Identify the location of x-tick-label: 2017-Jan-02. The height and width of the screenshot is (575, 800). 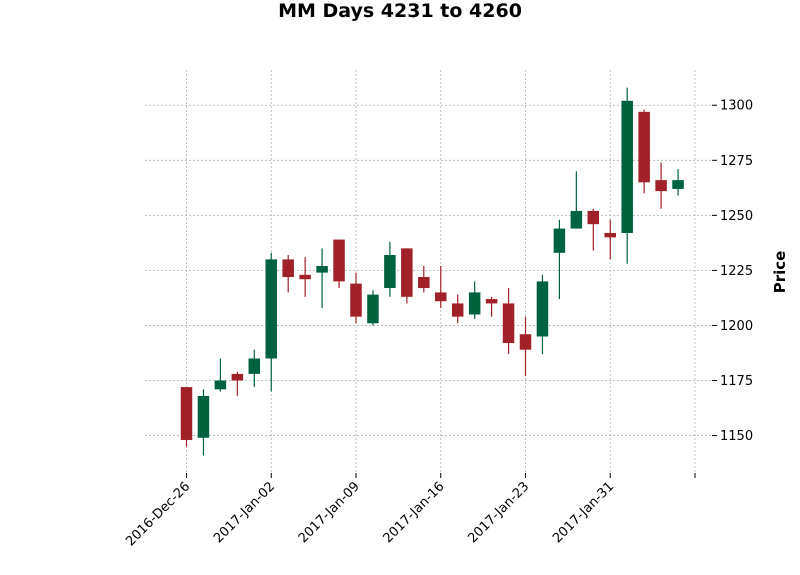
(244, 512).